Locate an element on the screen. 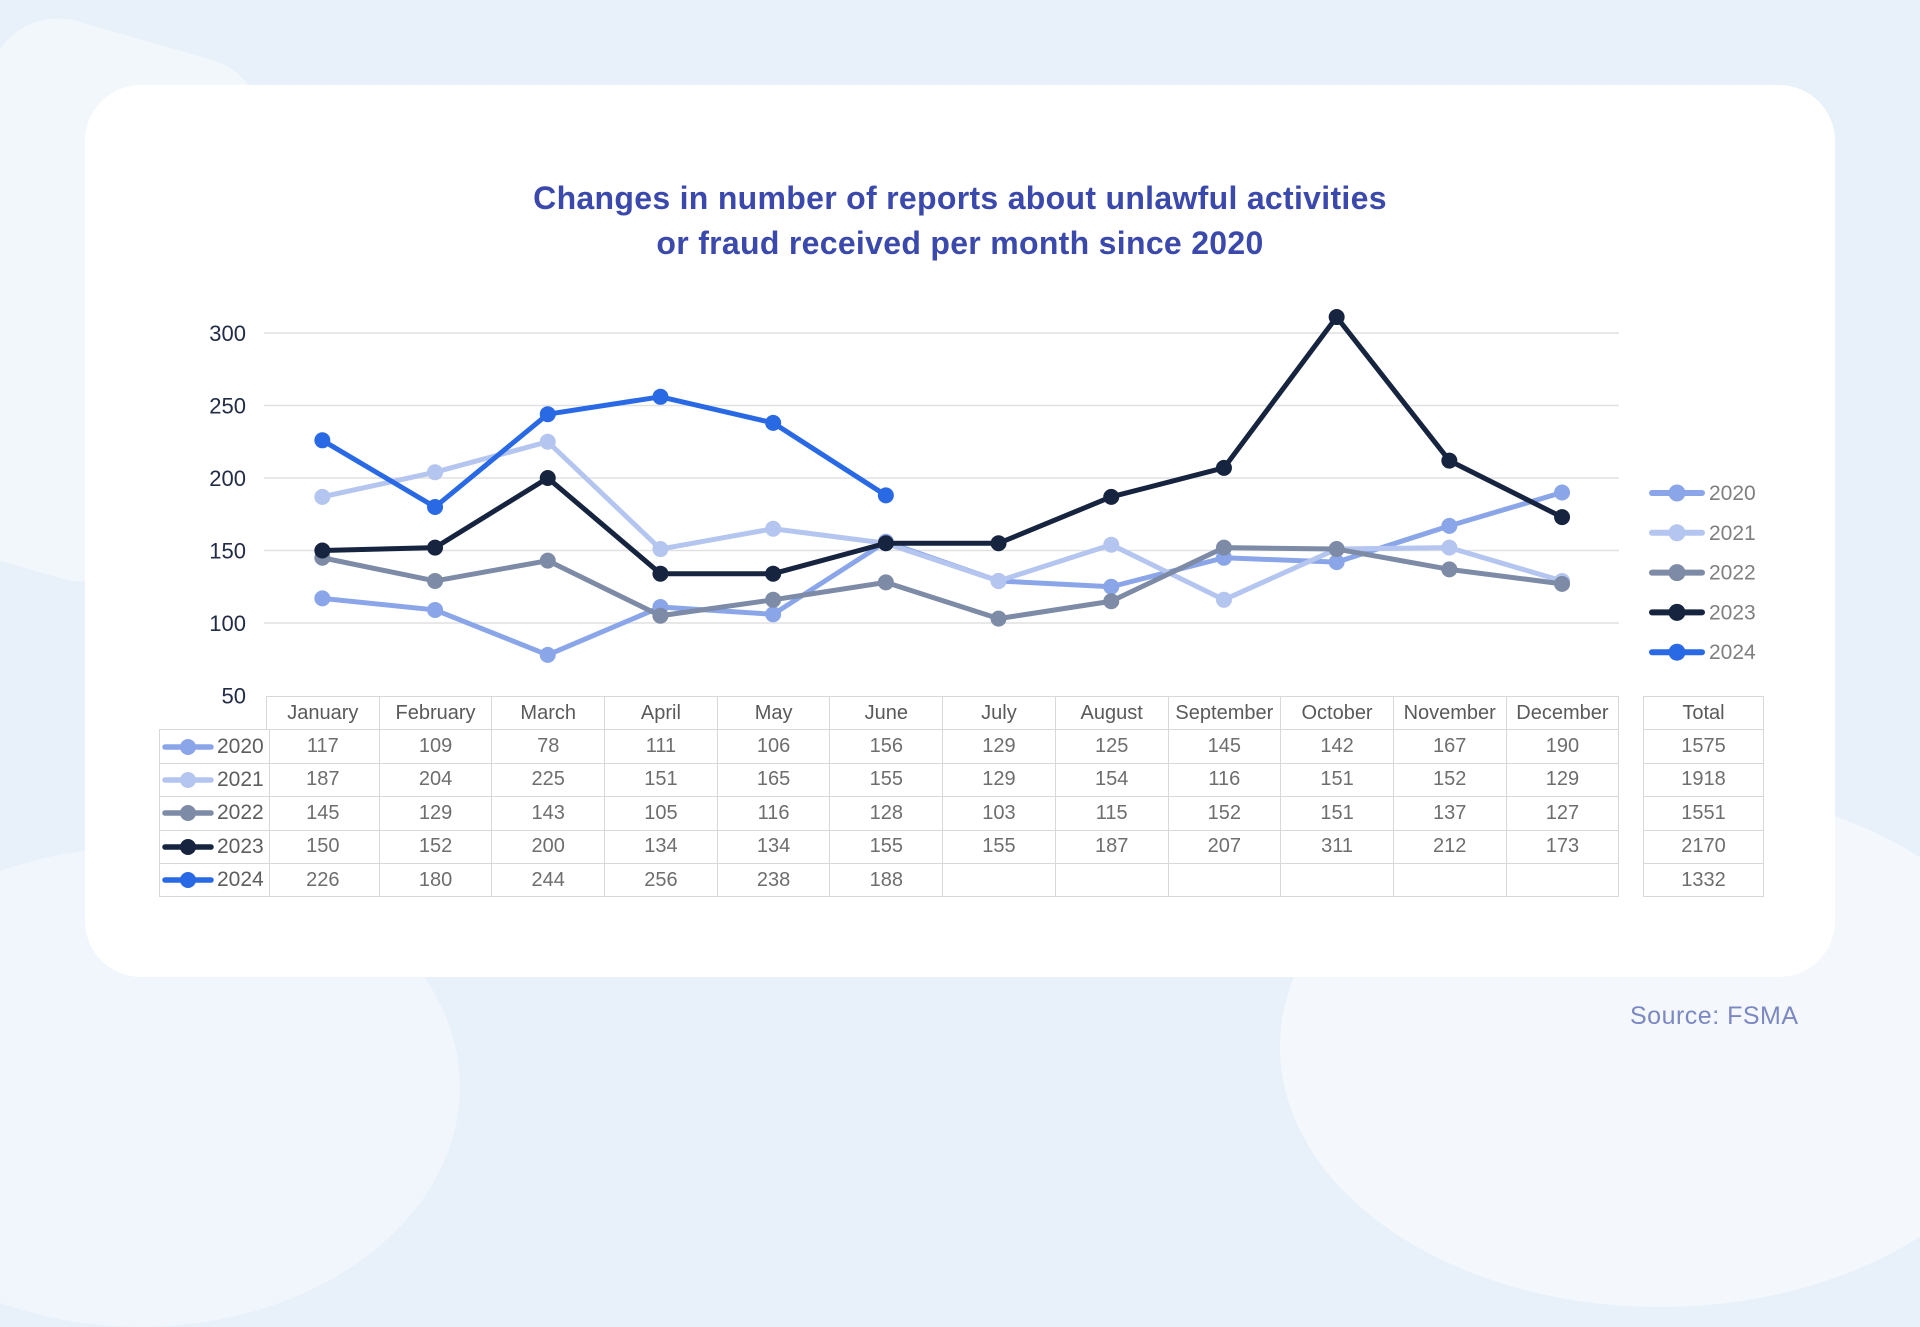  legend-item-2024: 2024 is located at coordinates (1732, 652).